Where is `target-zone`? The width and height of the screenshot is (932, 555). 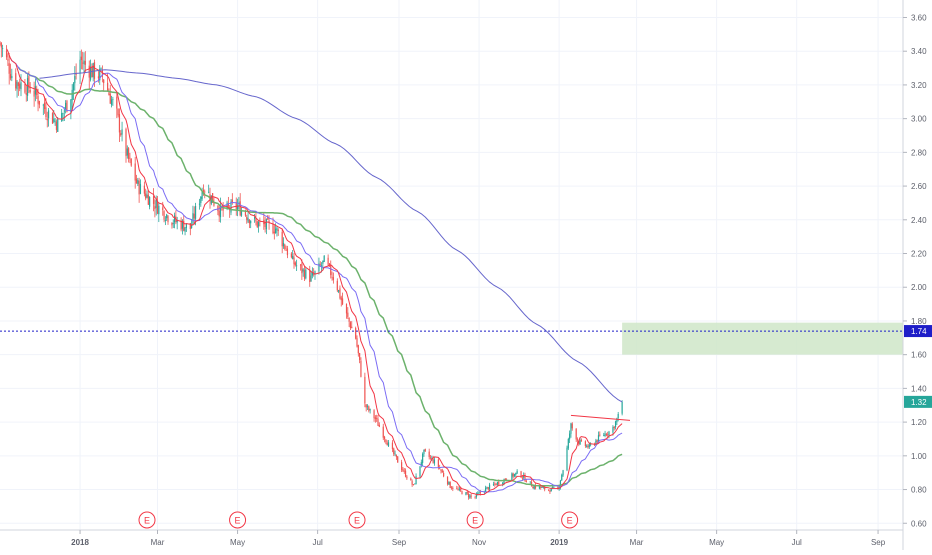
target-zone is located at coordinates (762, 338).